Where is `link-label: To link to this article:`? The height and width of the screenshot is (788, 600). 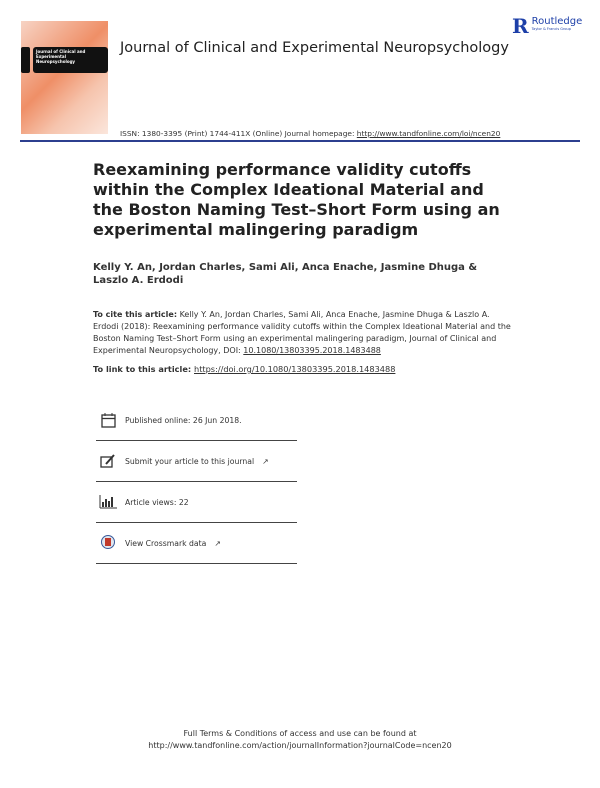 link-label: To link to this article: is located at coordinates (143, 369).